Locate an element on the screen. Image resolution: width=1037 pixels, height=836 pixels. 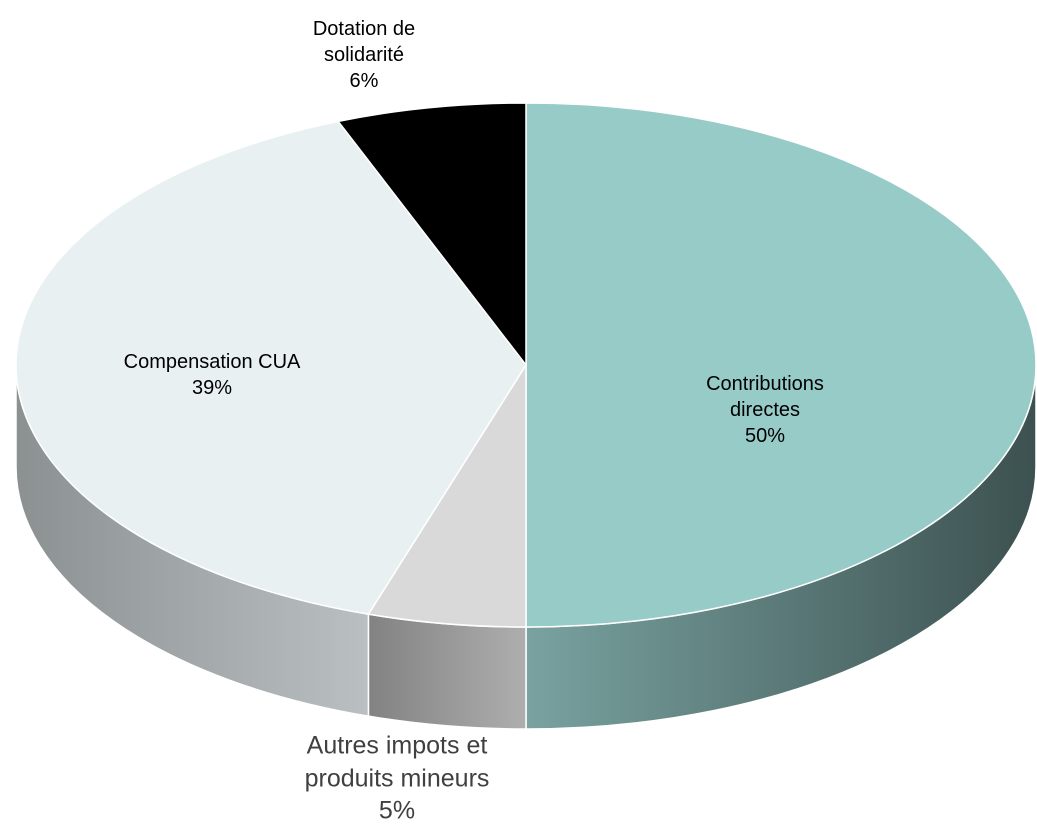
value-label: 5% is located at coordinates (397, 810).